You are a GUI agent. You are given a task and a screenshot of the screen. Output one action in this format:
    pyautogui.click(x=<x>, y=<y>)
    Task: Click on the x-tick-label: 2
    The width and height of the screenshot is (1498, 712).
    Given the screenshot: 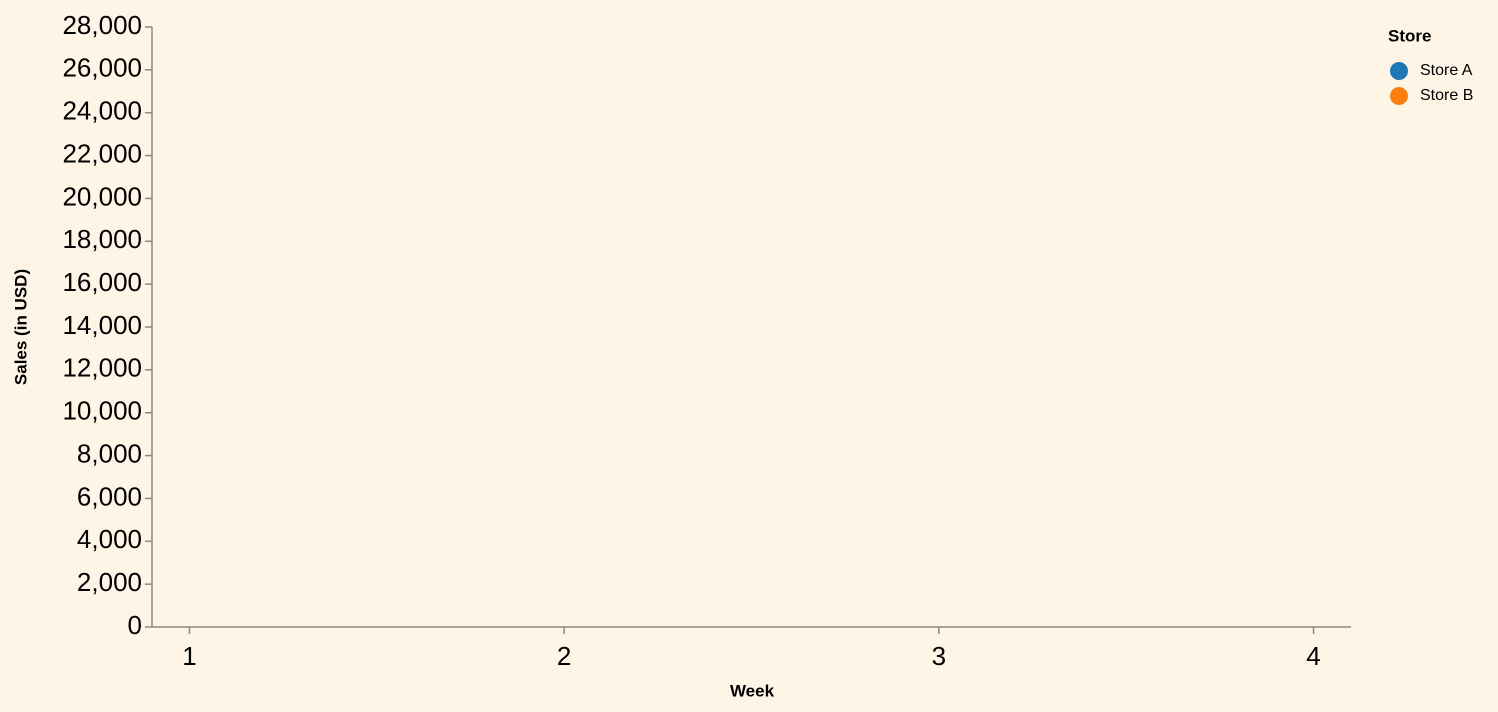 What is the action you would take?
    pyautogui.click(x=564, y=656)
    